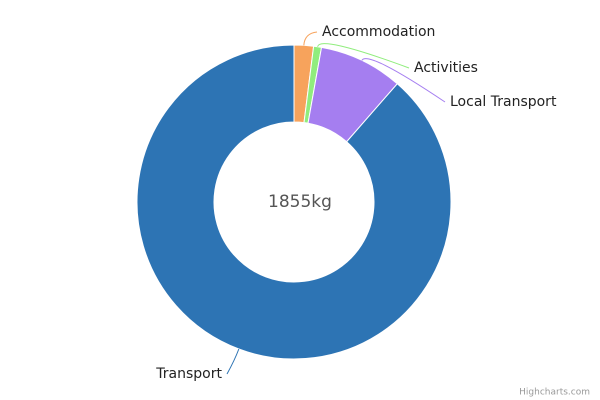 The image size is (600, 400). What do you see at coordinates (554, 393) in the screenshot?
I see `credit: Highcharts.com` at bounding box center [554, 393].